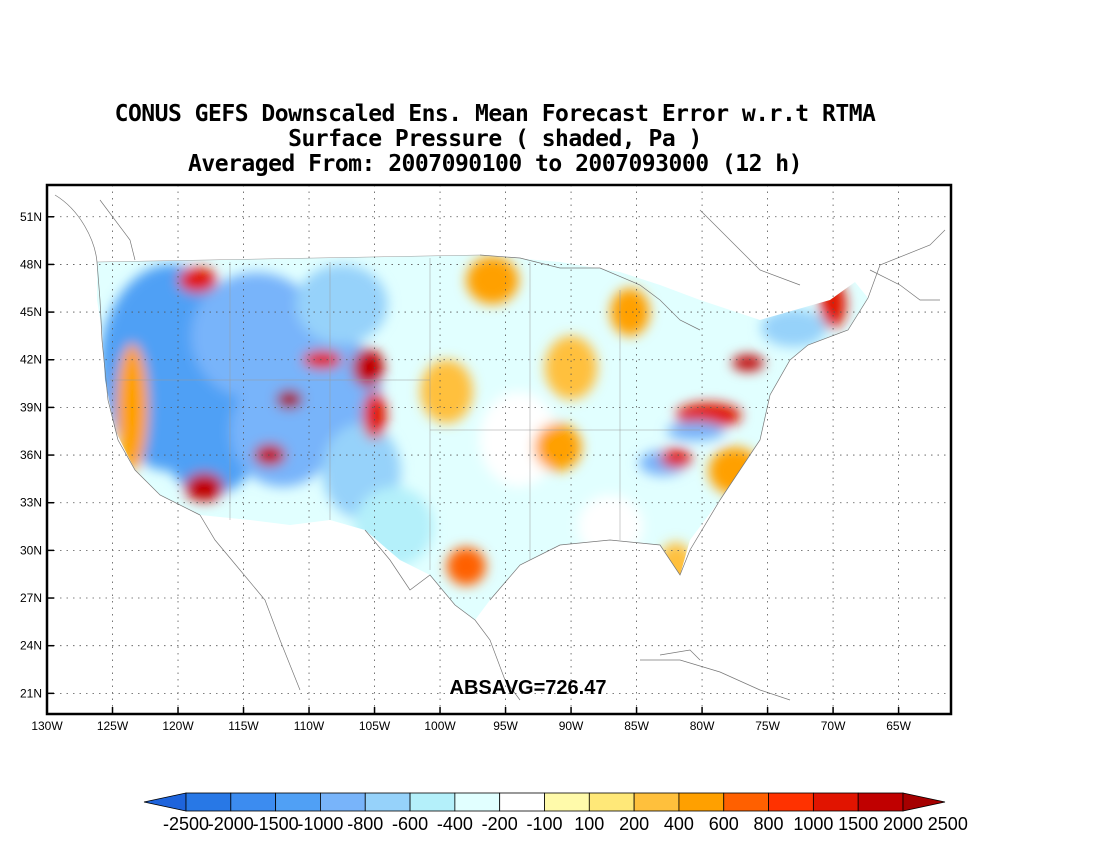 This screenshot has width=1100, height=850. I want to click on lat-tick-label: 45N, so click(31, 312).